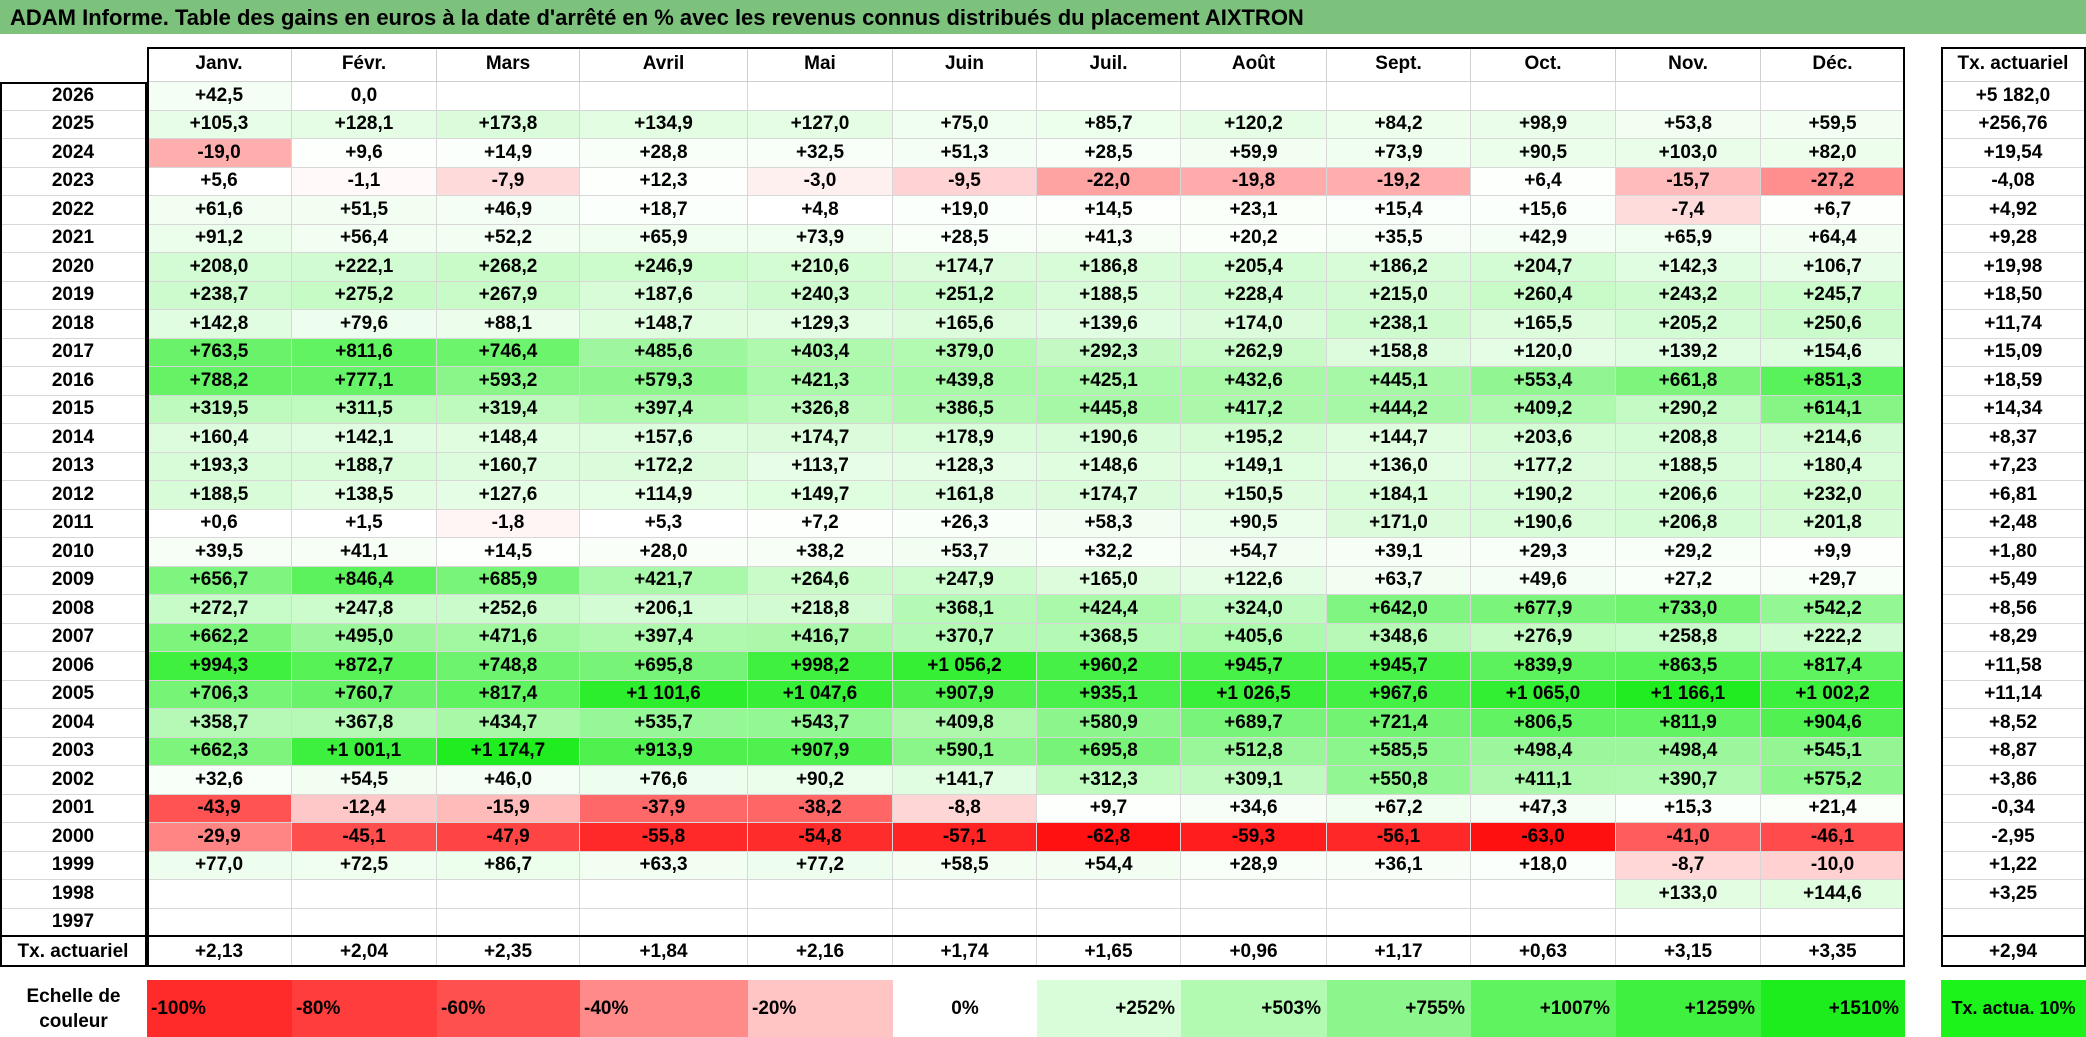 This screenshot has height=1037, width=2086. What do you see at coordinates (364, 837) in the screenshot?
I see `value-cell: -45,1` at bounding box center [364, 837].